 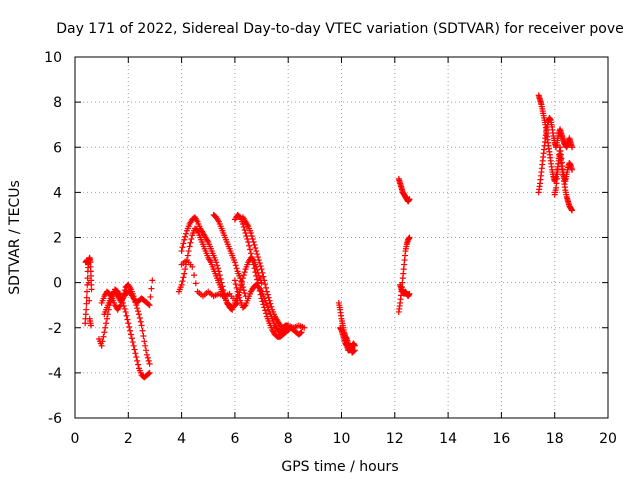 What do you see at coordinates (608, 439) in the screenshot?
I see `x-tick-label: 20` at bounding box center [608, 439].